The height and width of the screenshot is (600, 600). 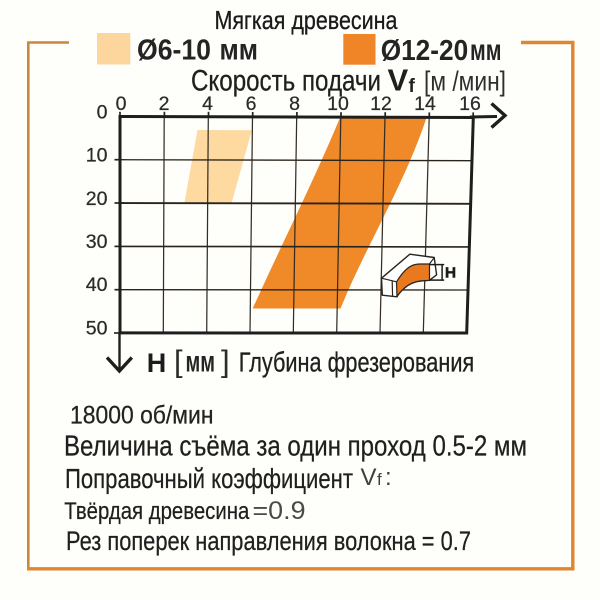 I want to click on svg-text: Твёрдая древесина, so click(x=157, y=511).